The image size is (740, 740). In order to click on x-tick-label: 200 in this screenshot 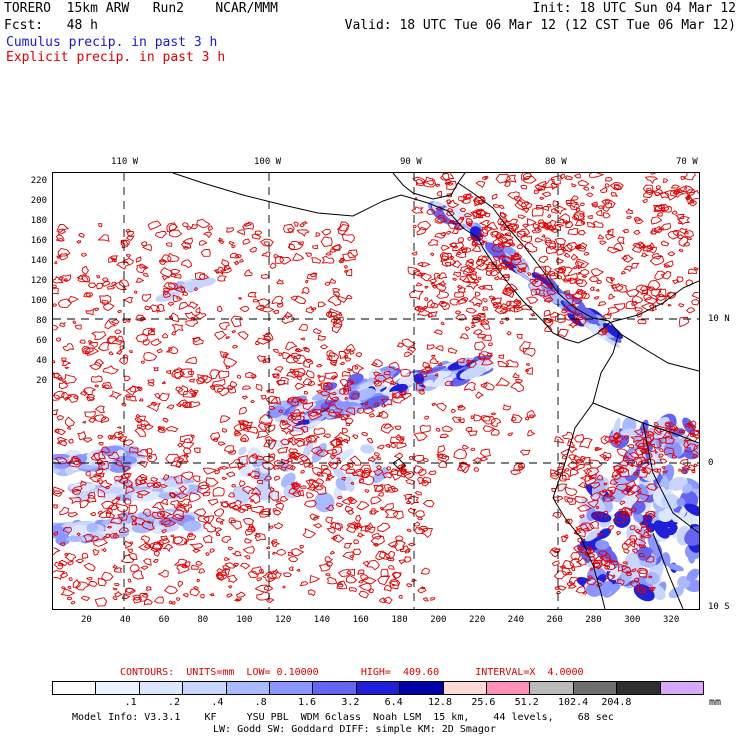, I will do `click(438, 620)`.